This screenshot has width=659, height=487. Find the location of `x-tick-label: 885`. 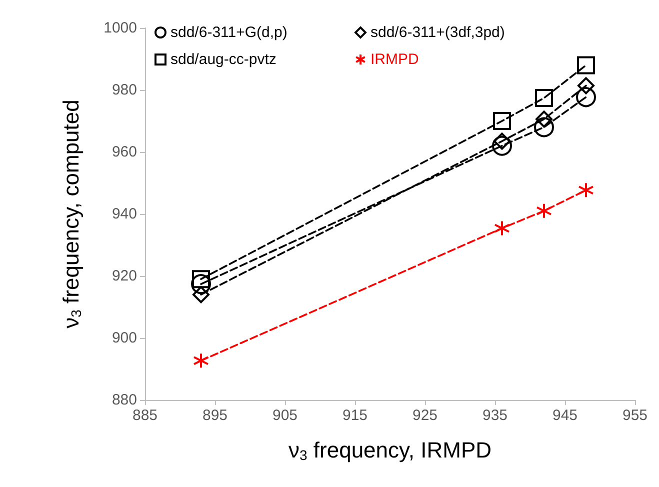

x-tick-label: 885 is located at coordinates (145, 415).